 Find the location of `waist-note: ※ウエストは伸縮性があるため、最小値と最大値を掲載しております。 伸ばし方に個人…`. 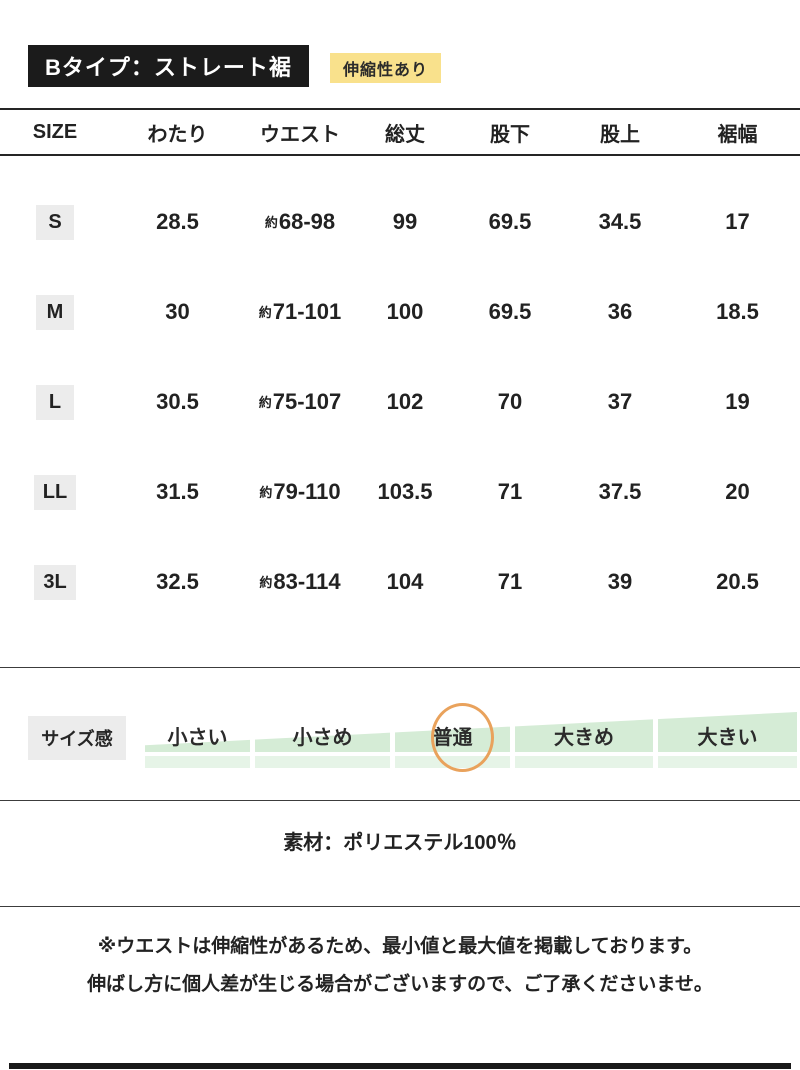

waist-note: ※ウエストは伸縮性があるため、最小値と最大値を掲載しております。 伸ばし方に個人… is located at coordinates (400, 966).